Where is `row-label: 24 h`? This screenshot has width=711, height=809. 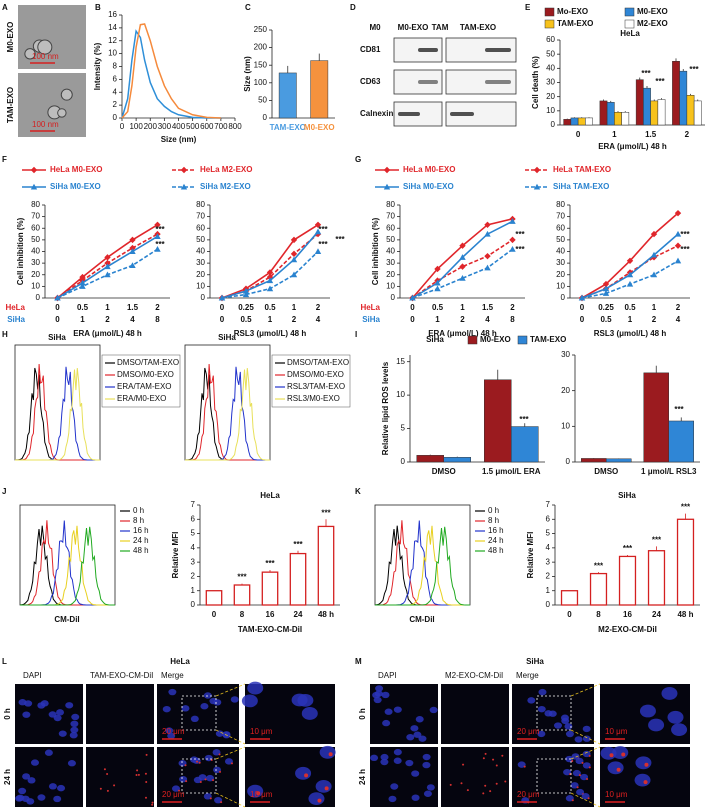 row-label: 24 h is located at coordinates (362, 777).